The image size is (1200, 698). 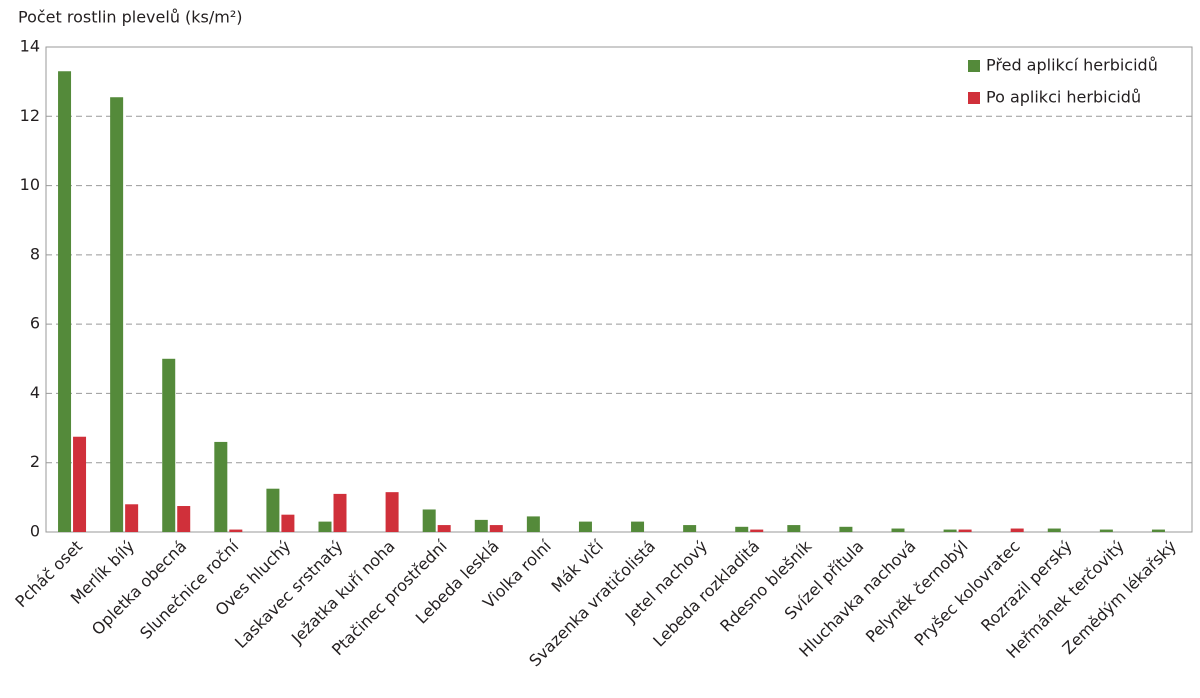 I want to click on legend-label: Po aplikci herbicidů, so click(x=1063, y=97).